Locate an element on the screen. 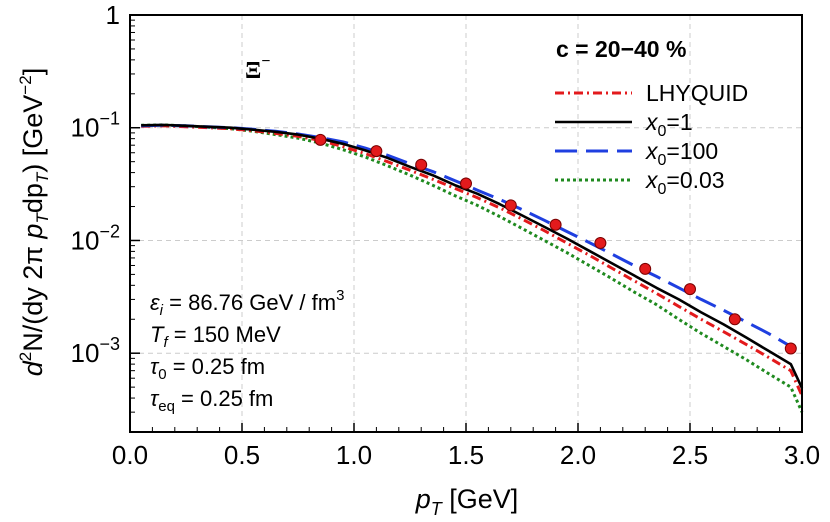  annotation-part: eq is located at coordinates (166, 406).